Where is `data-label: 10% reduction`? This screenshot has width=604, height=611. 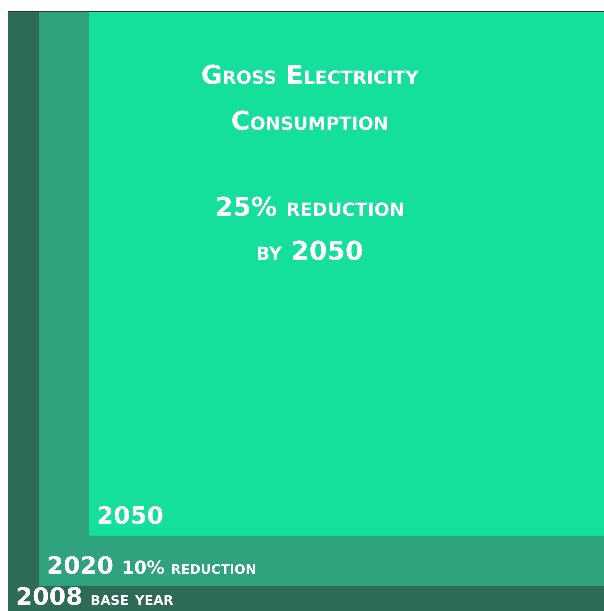 data-label: 10% reduction is located at coordinates (189, 568).